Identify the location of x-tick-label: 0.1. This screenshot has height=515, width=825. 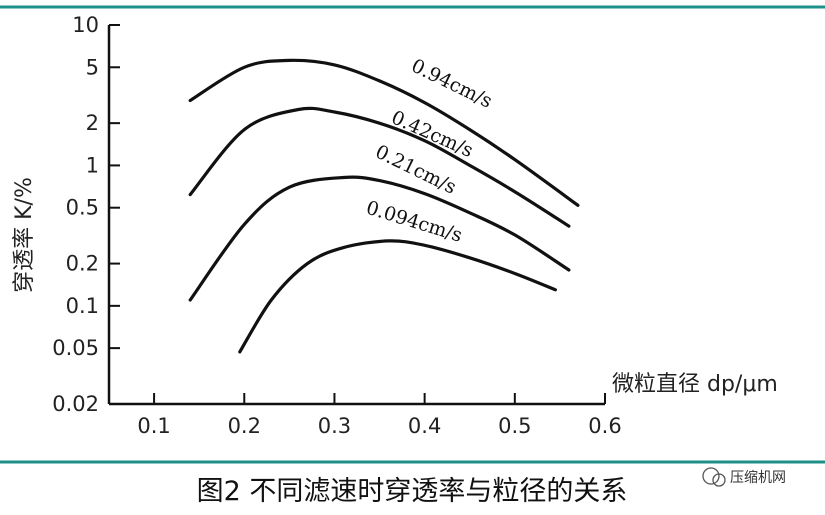
(153, 426).